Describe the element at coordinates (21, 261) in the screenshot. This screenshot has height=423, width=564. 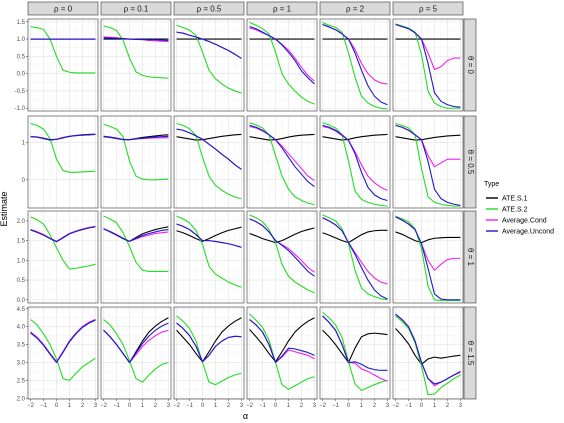
I see `y-tick-label: 1.0` at that location.